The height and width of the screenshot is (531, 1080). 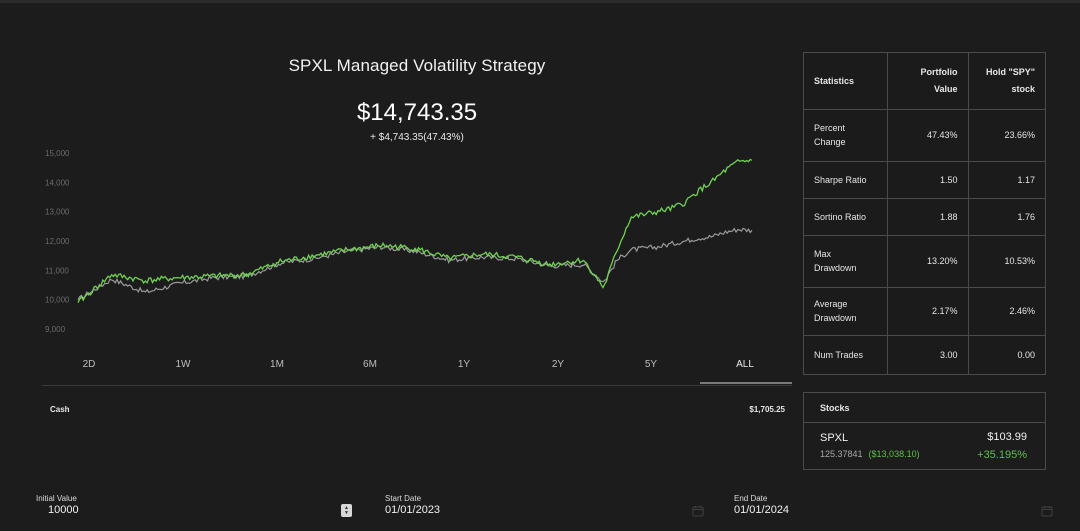 What do you see at coordinates (651, 364) in the screenshot?
I see `range-5y-button: 5Y` at bounding box center [651, 364].